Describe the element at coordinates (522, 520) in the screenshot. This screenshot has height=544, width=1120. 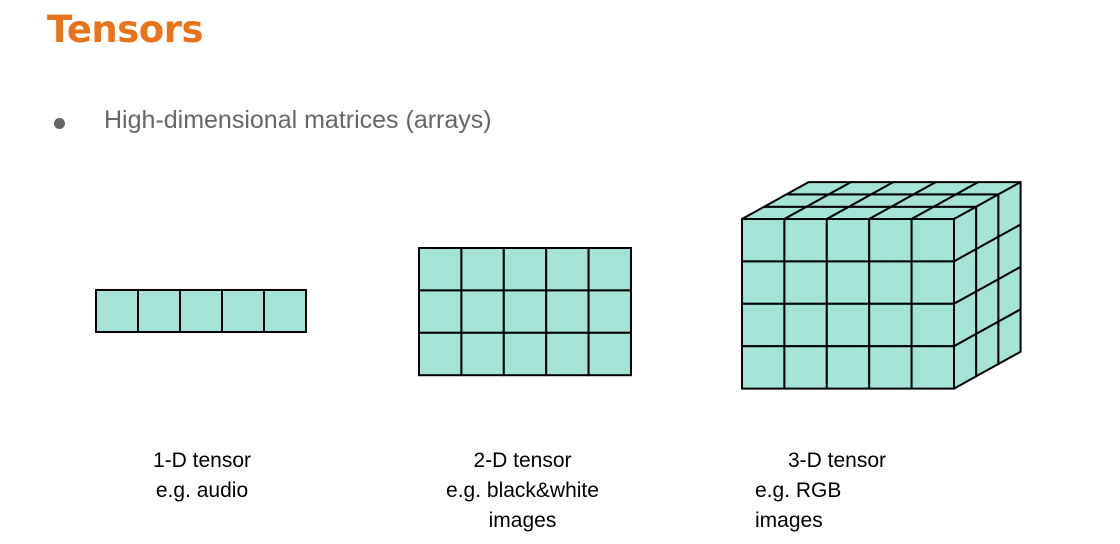
I see `caption-2d-line-3: images` at that location.